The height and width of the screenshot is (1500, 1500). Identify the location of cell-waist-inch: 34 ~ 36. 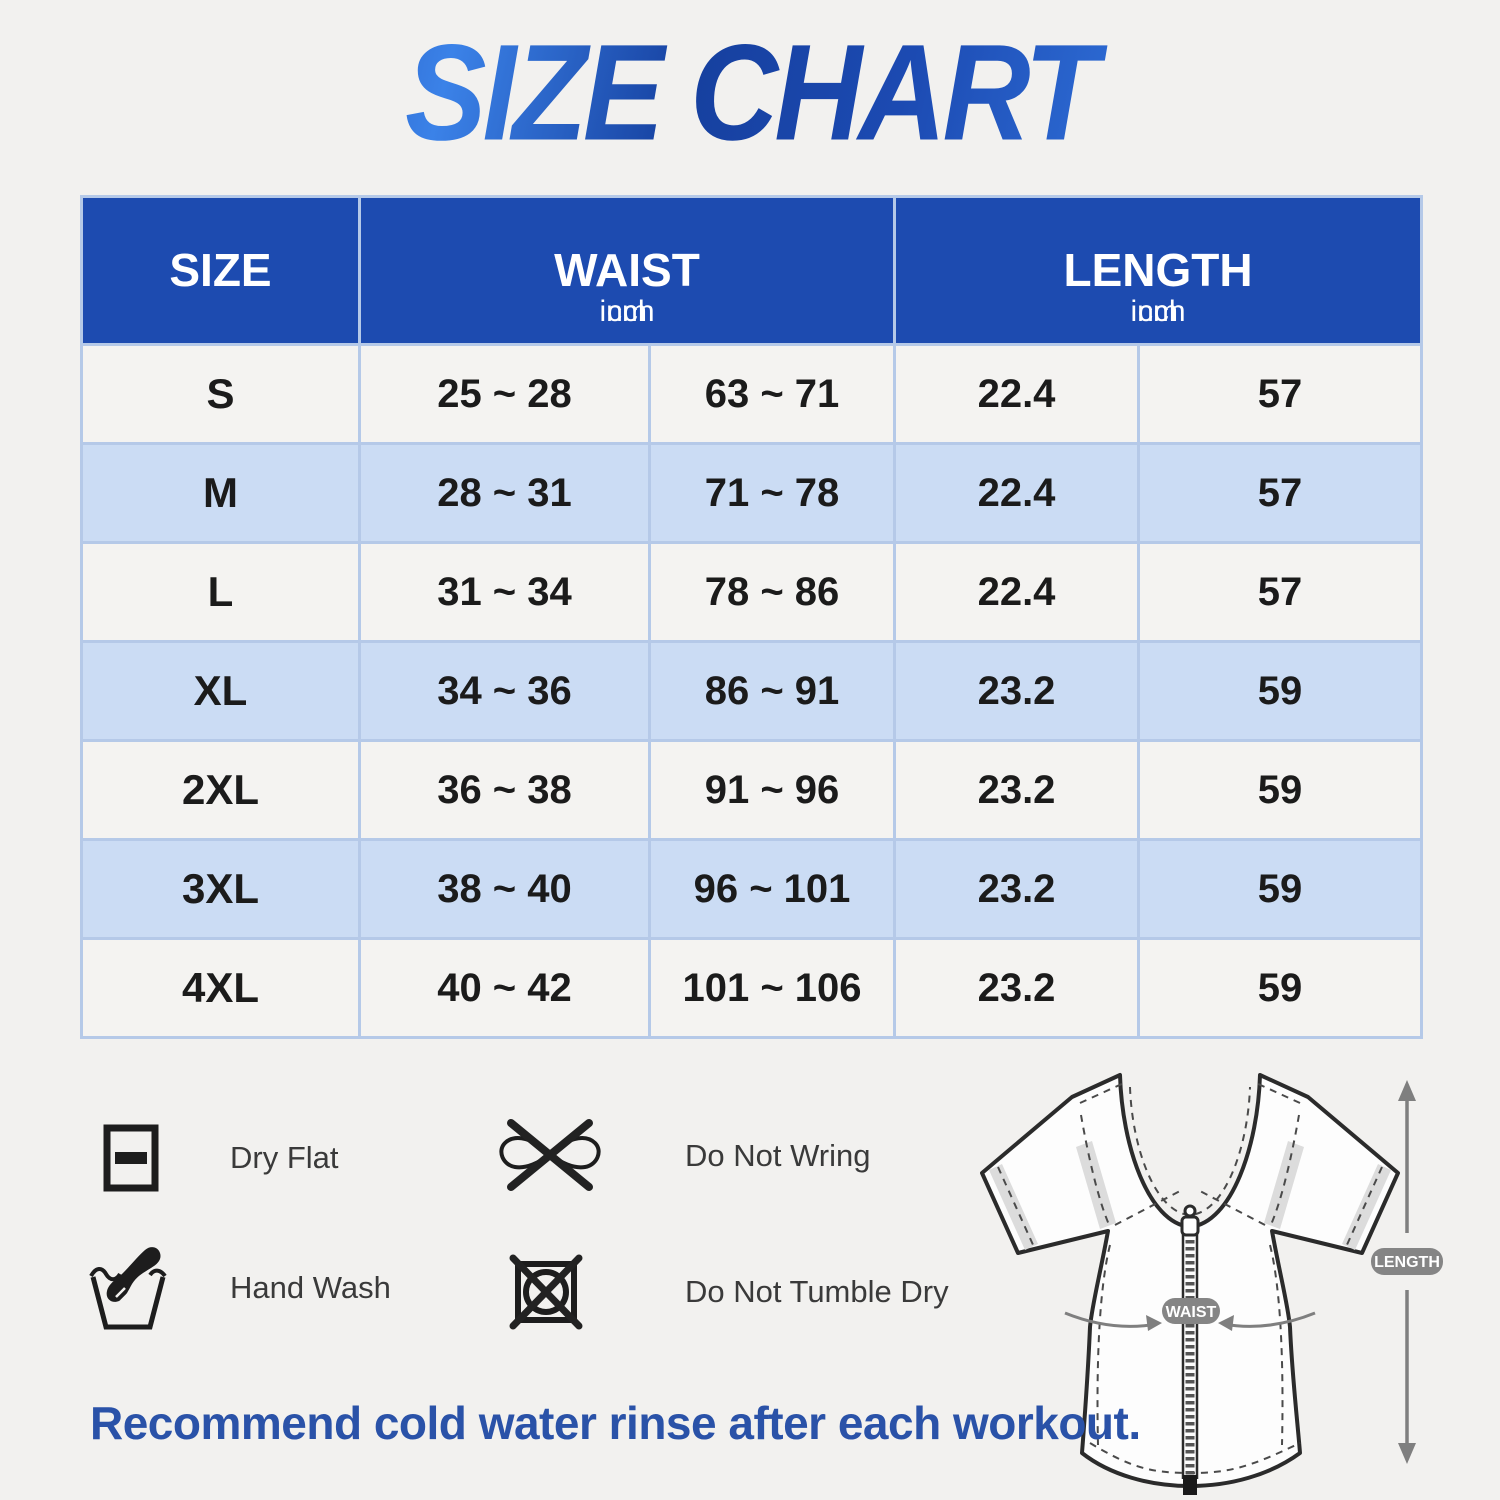
(504, 691).